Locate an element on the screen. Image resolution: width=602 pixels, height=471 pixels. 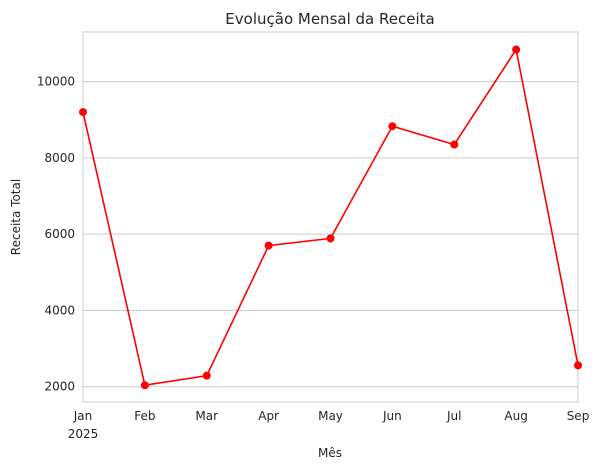
y-axis-label: Receita Total is located at coordinates (16, 217).